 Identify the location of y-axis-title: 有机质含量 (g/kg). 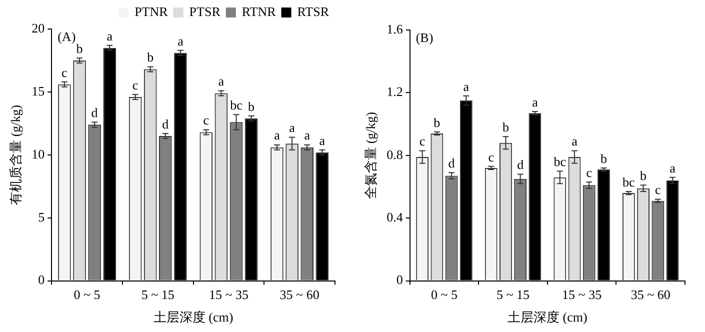
(16, 154).